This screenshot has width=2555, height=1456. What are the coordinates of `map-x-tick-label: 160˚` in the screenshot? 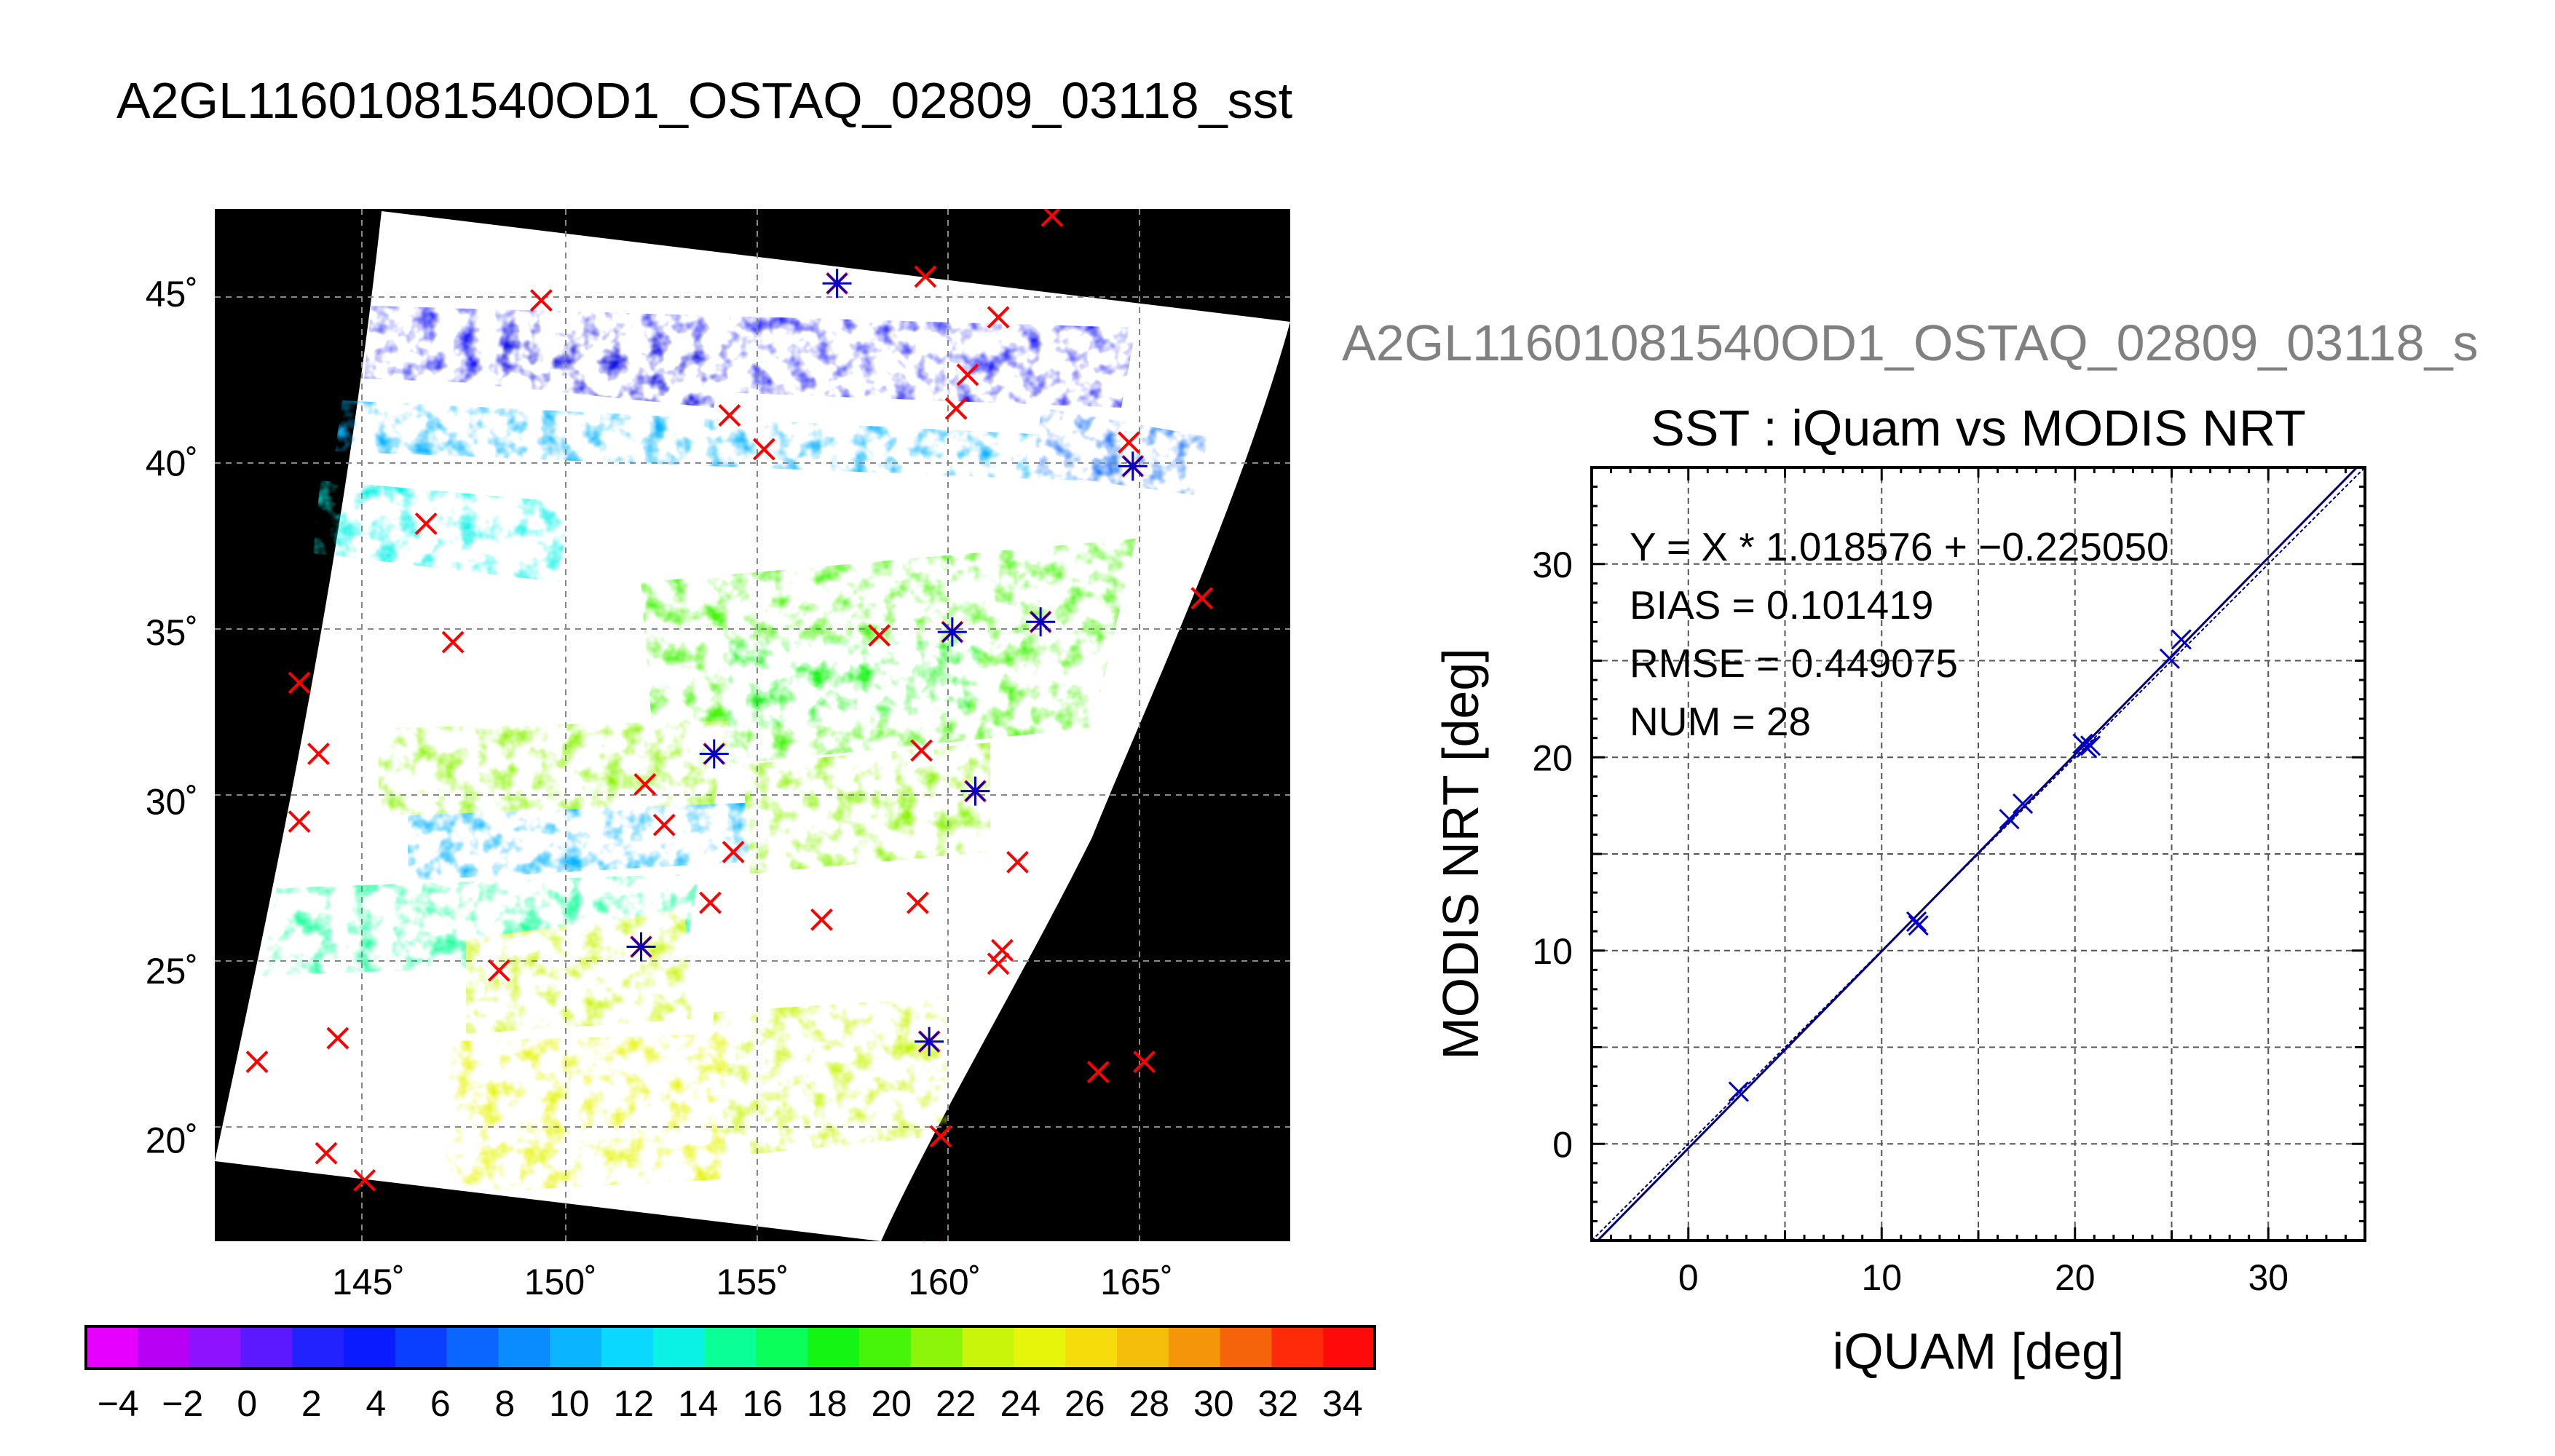 It's located at (944, 1282).